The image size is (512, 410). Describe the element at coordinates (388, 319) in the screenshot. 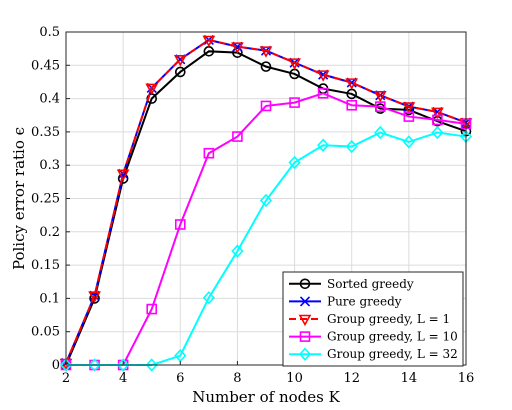

I see `legend-label: Group greedy, L = 1` at that location.